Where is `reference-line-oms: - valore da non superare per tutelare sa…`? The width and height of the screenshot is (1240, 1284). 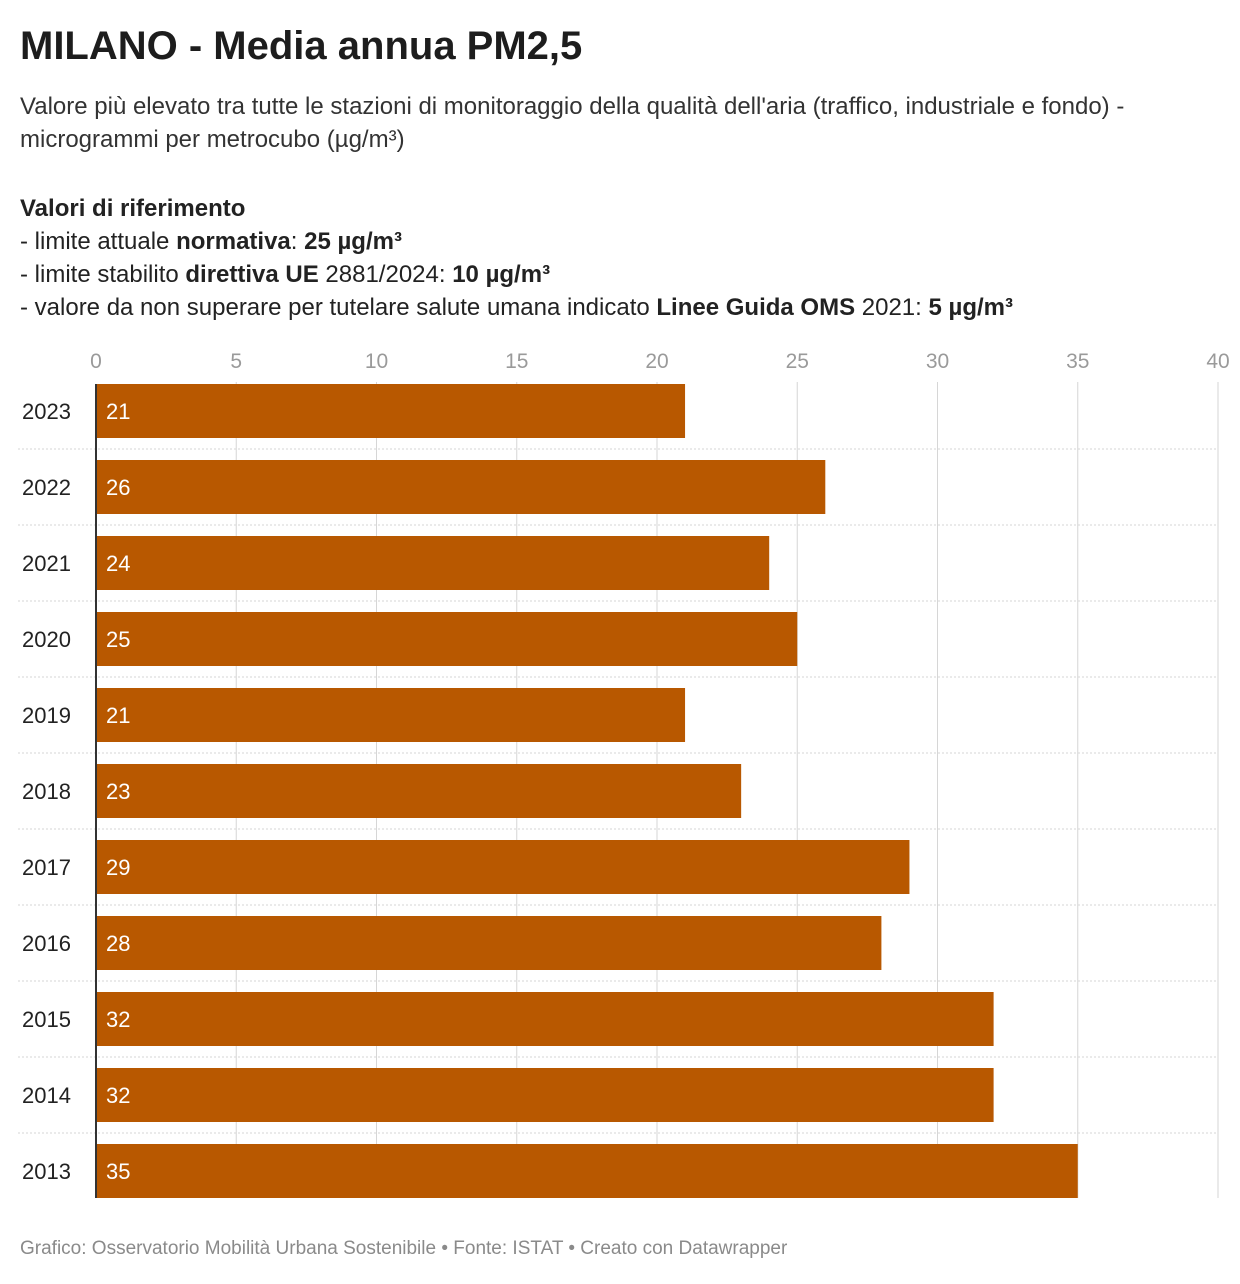 reference-line-oms: - valore da non superare per tutelare sa… is located at coordinates (516, 307).